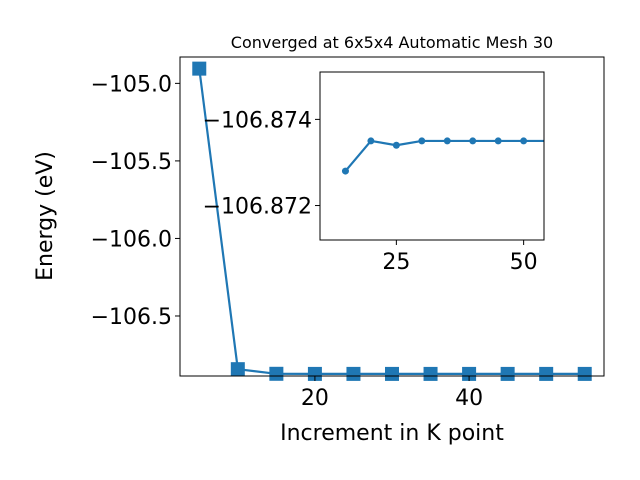 The width and height of the screenshot is (640, 480). I want to click on inset-plot-frame, so click(432, 156).